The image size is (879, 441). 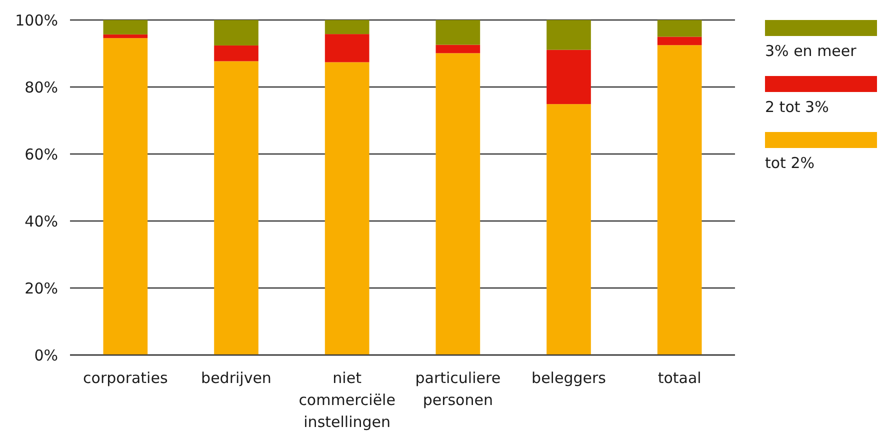 What do you see at coordinates (797, 107) in the screenshot?
I see `text: 2 tot 3%` at bounding box center [797, 107].